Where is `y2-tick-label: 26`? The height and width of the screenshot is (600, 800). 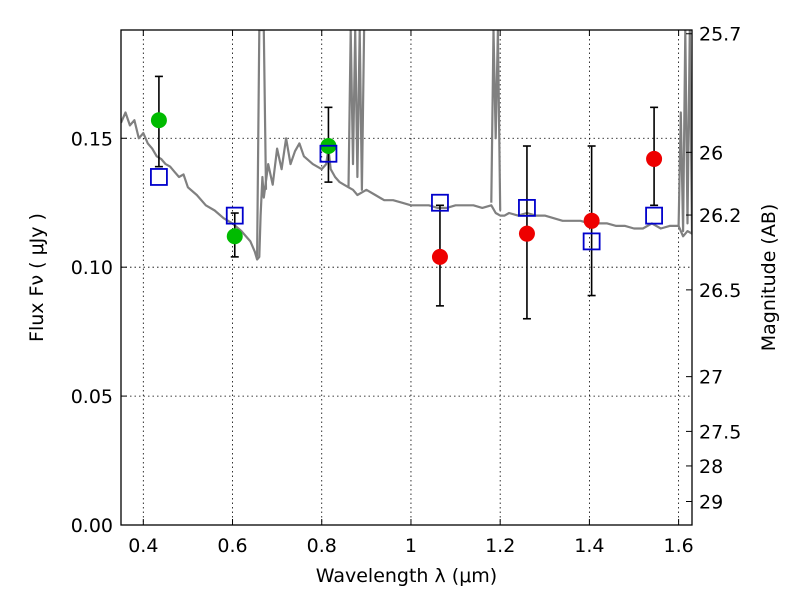
y2-tick-label: 26 is located at coordinates (711, 153).